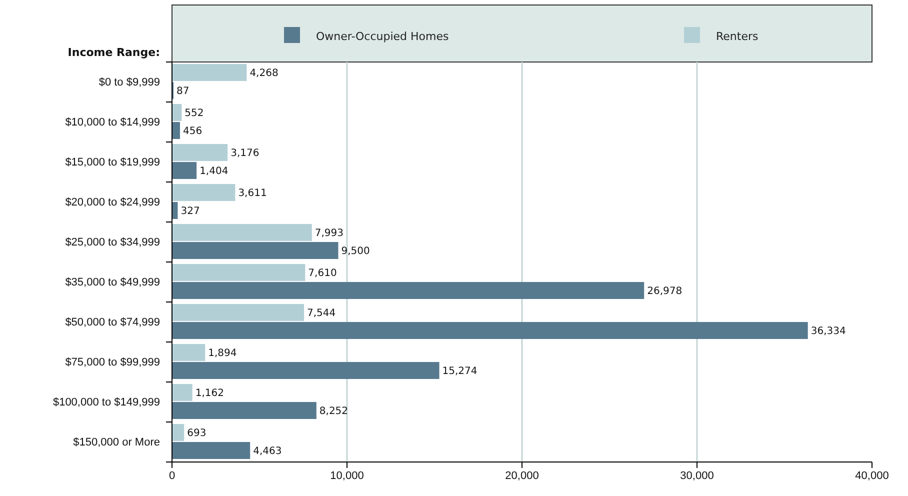 Image resolution: width=908 pixels, height=496 pixels. What do you see at coordinates (828, 331) in the screenshot?
I see `data-label: 36,334` at bounding box center [828, 331].